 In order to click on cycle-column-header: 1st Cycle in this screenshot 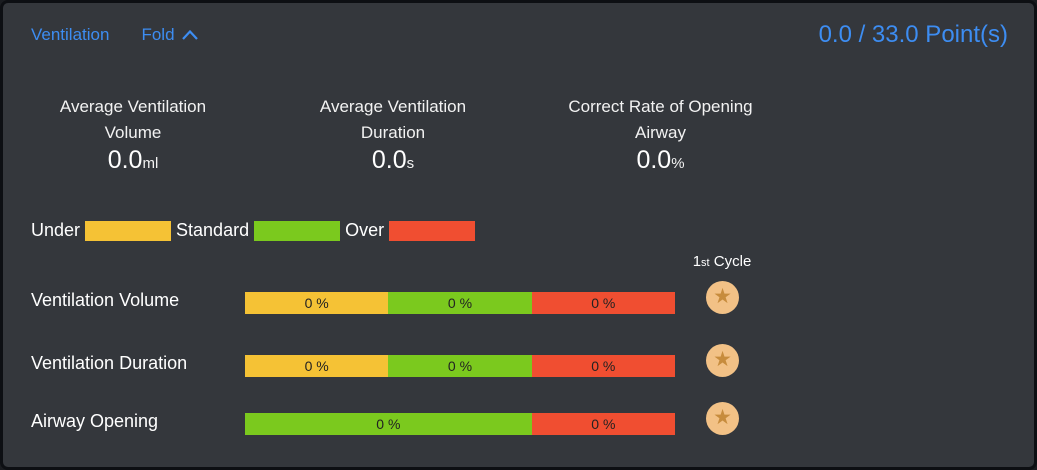, I will do `click(722, 261)`.